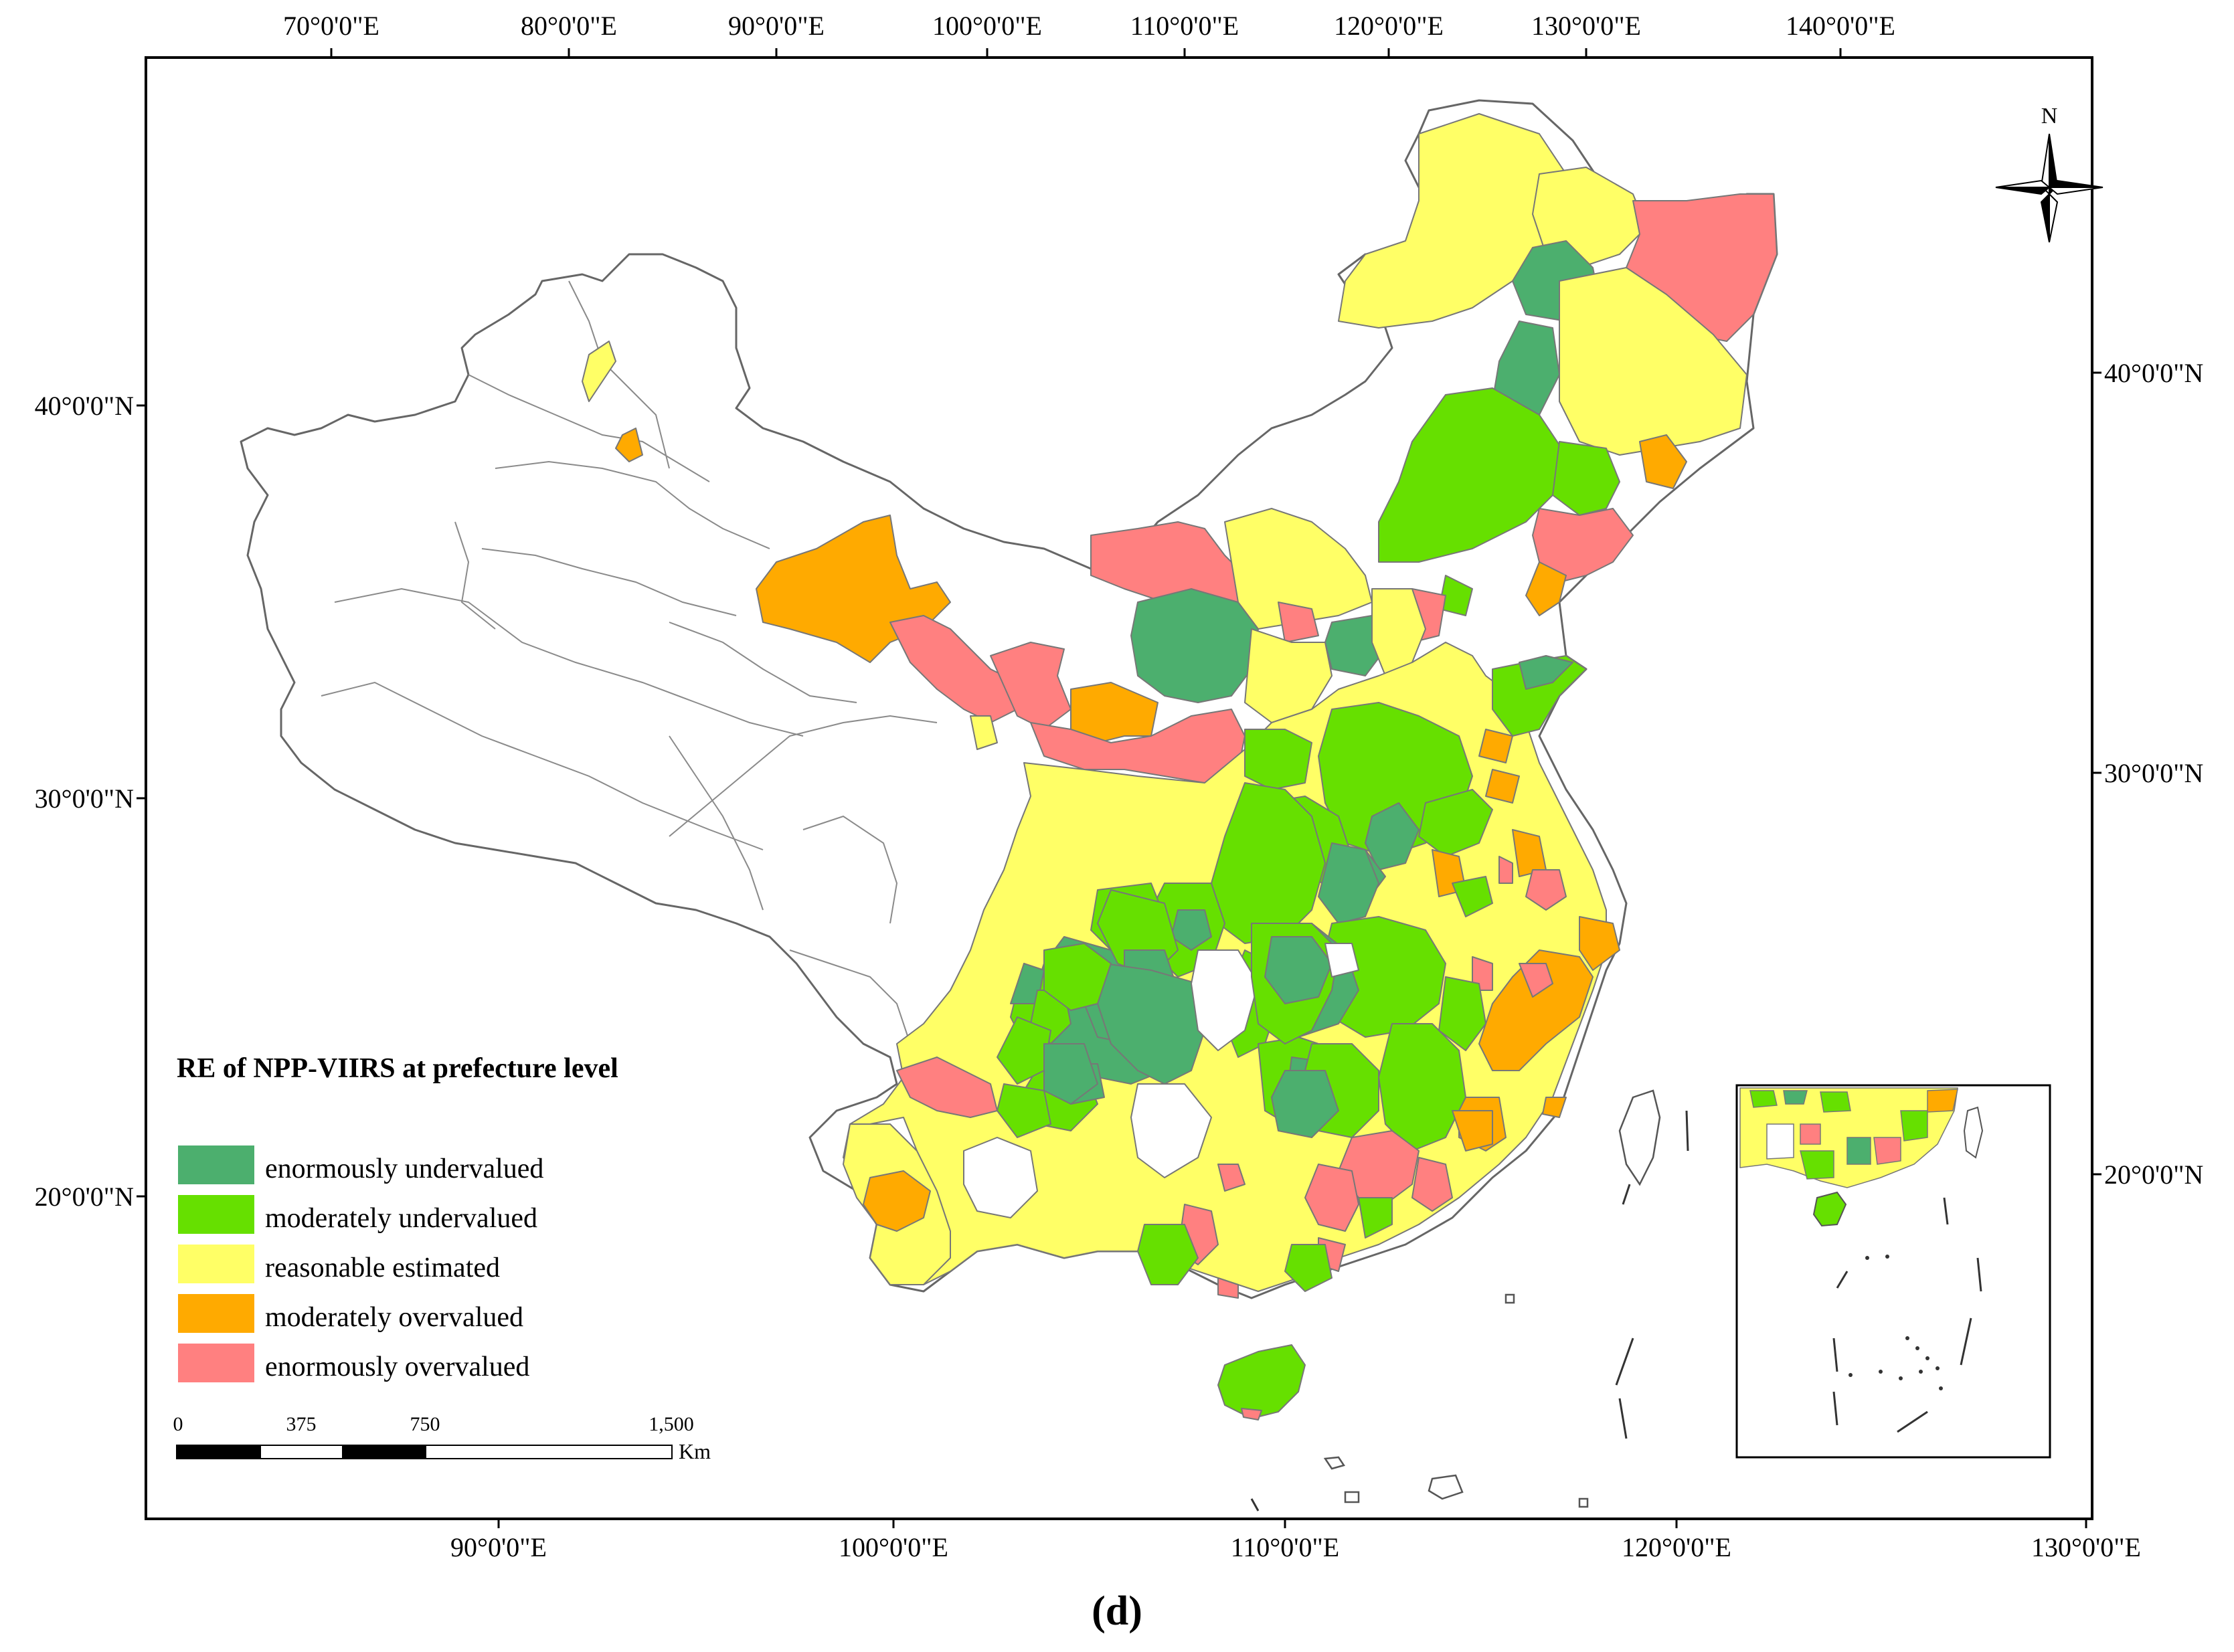  I want to click on bottom-tick-label: 100°0'0"E, so click(893, 1547).